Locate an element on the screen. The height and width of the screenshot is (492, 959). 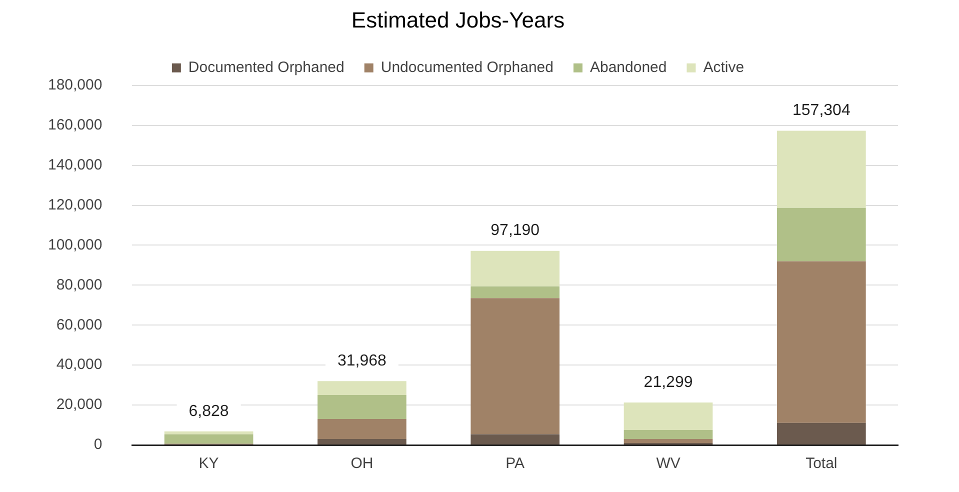
x-tick-label: KY is located at coordinates (208, 463).